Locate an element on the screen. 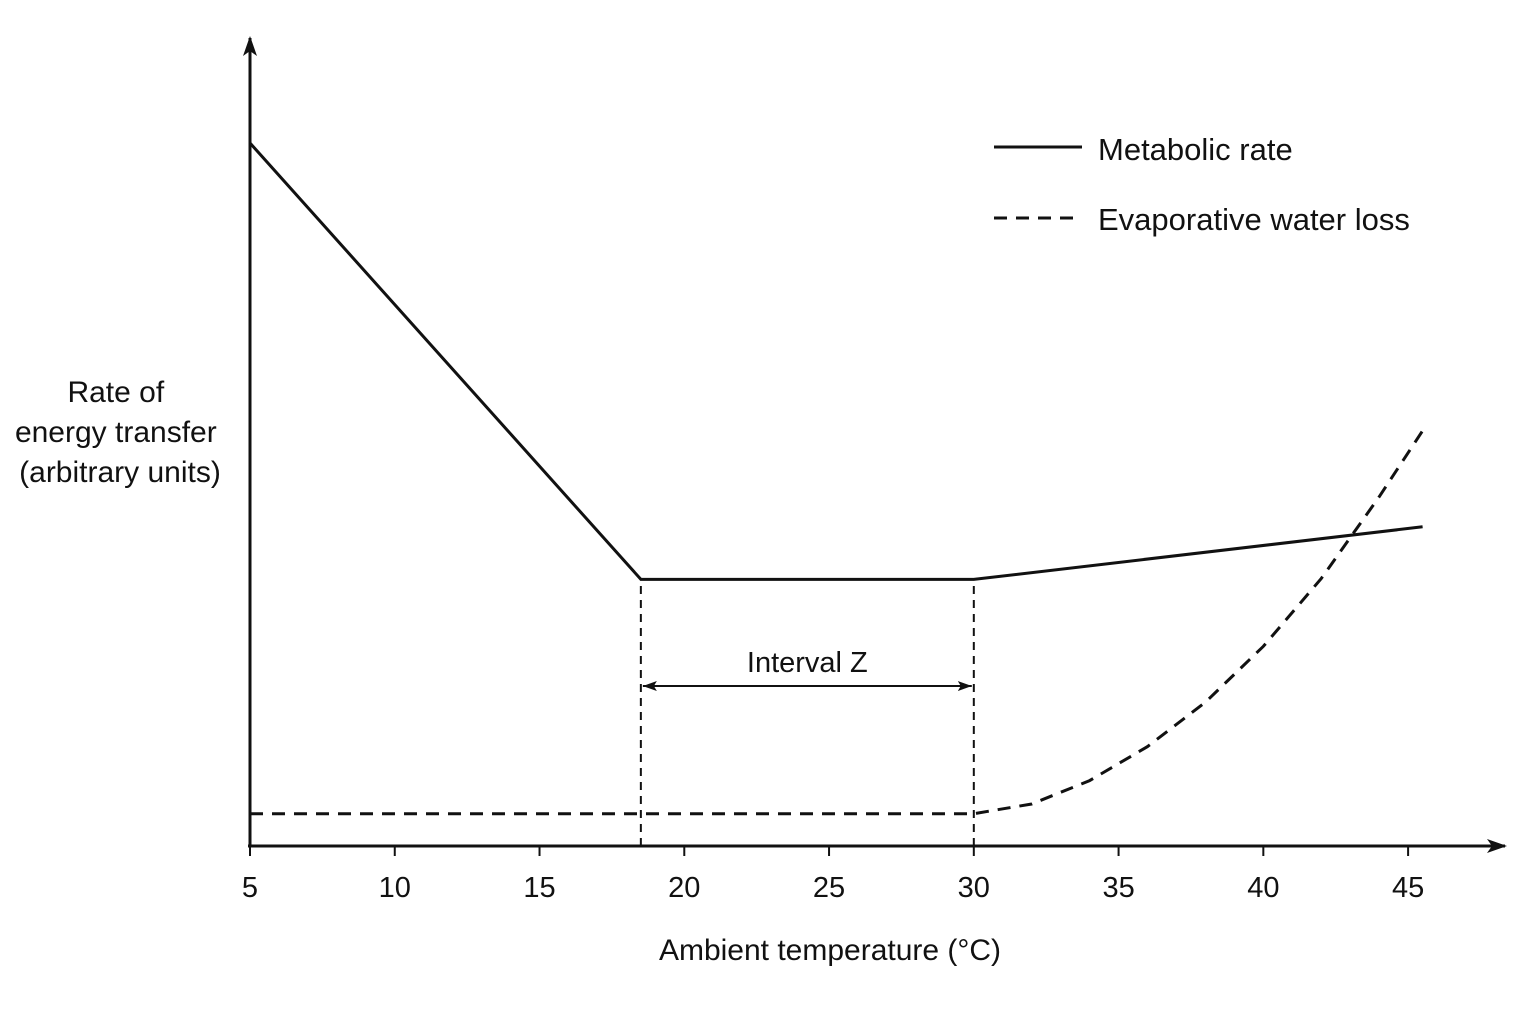 This screenshot has height=1024, width=1536. y-axis-title-line-1: Rate of is located at coordinates (115, 392).